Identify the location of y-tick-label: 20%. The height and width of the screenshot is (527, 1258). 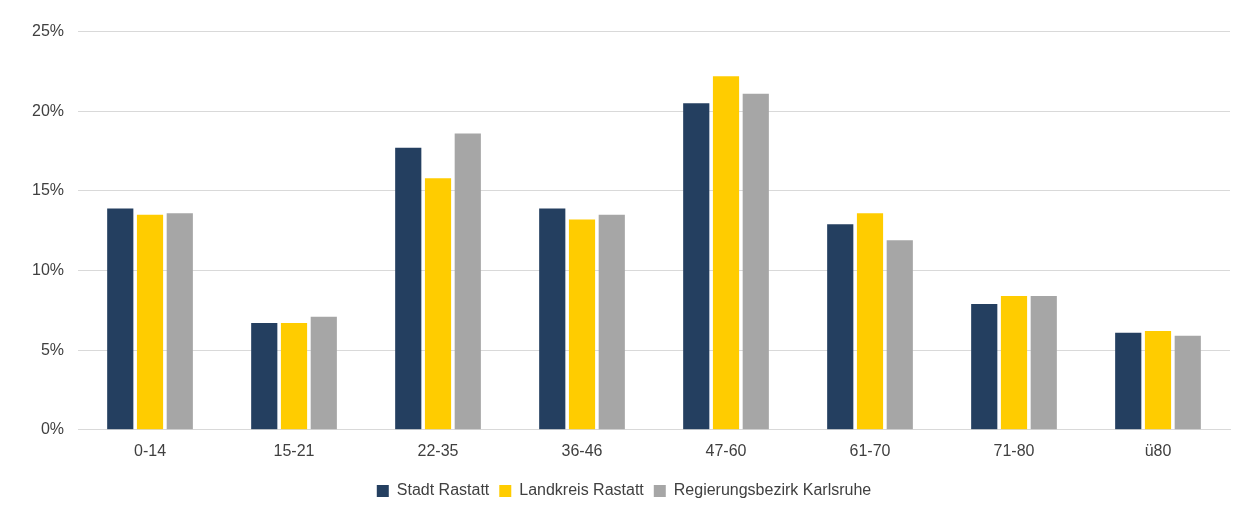
(48, 110).